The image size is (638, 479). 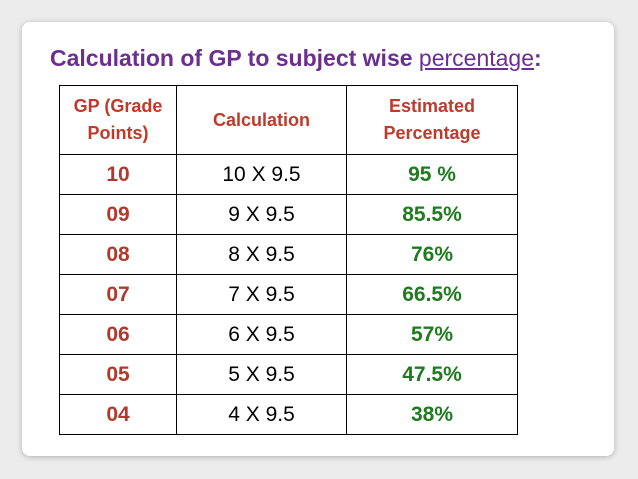 What do you see at coordinates (118, 106) in the screenshot?
I see `header-gp-line1: GP (Grade` at bounding box center [118, 106].